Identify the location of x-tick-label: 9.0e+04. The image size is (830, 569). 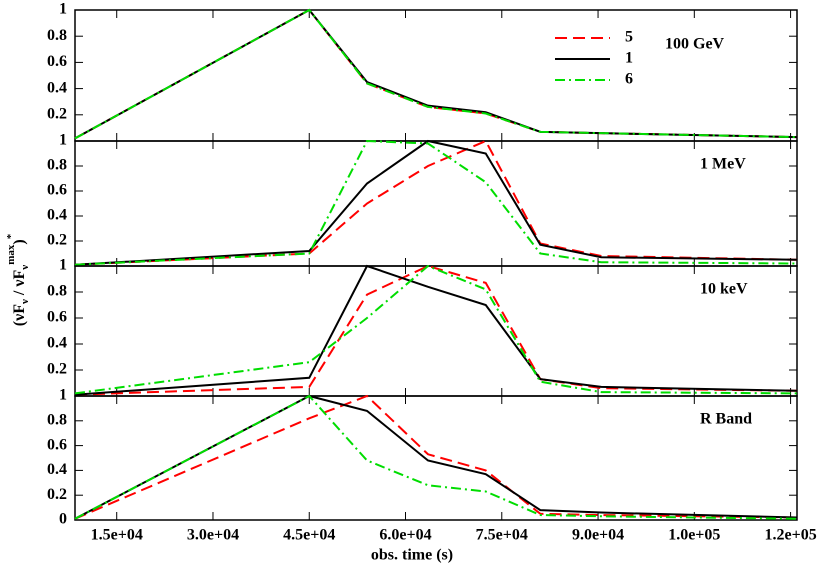
(598, 535).